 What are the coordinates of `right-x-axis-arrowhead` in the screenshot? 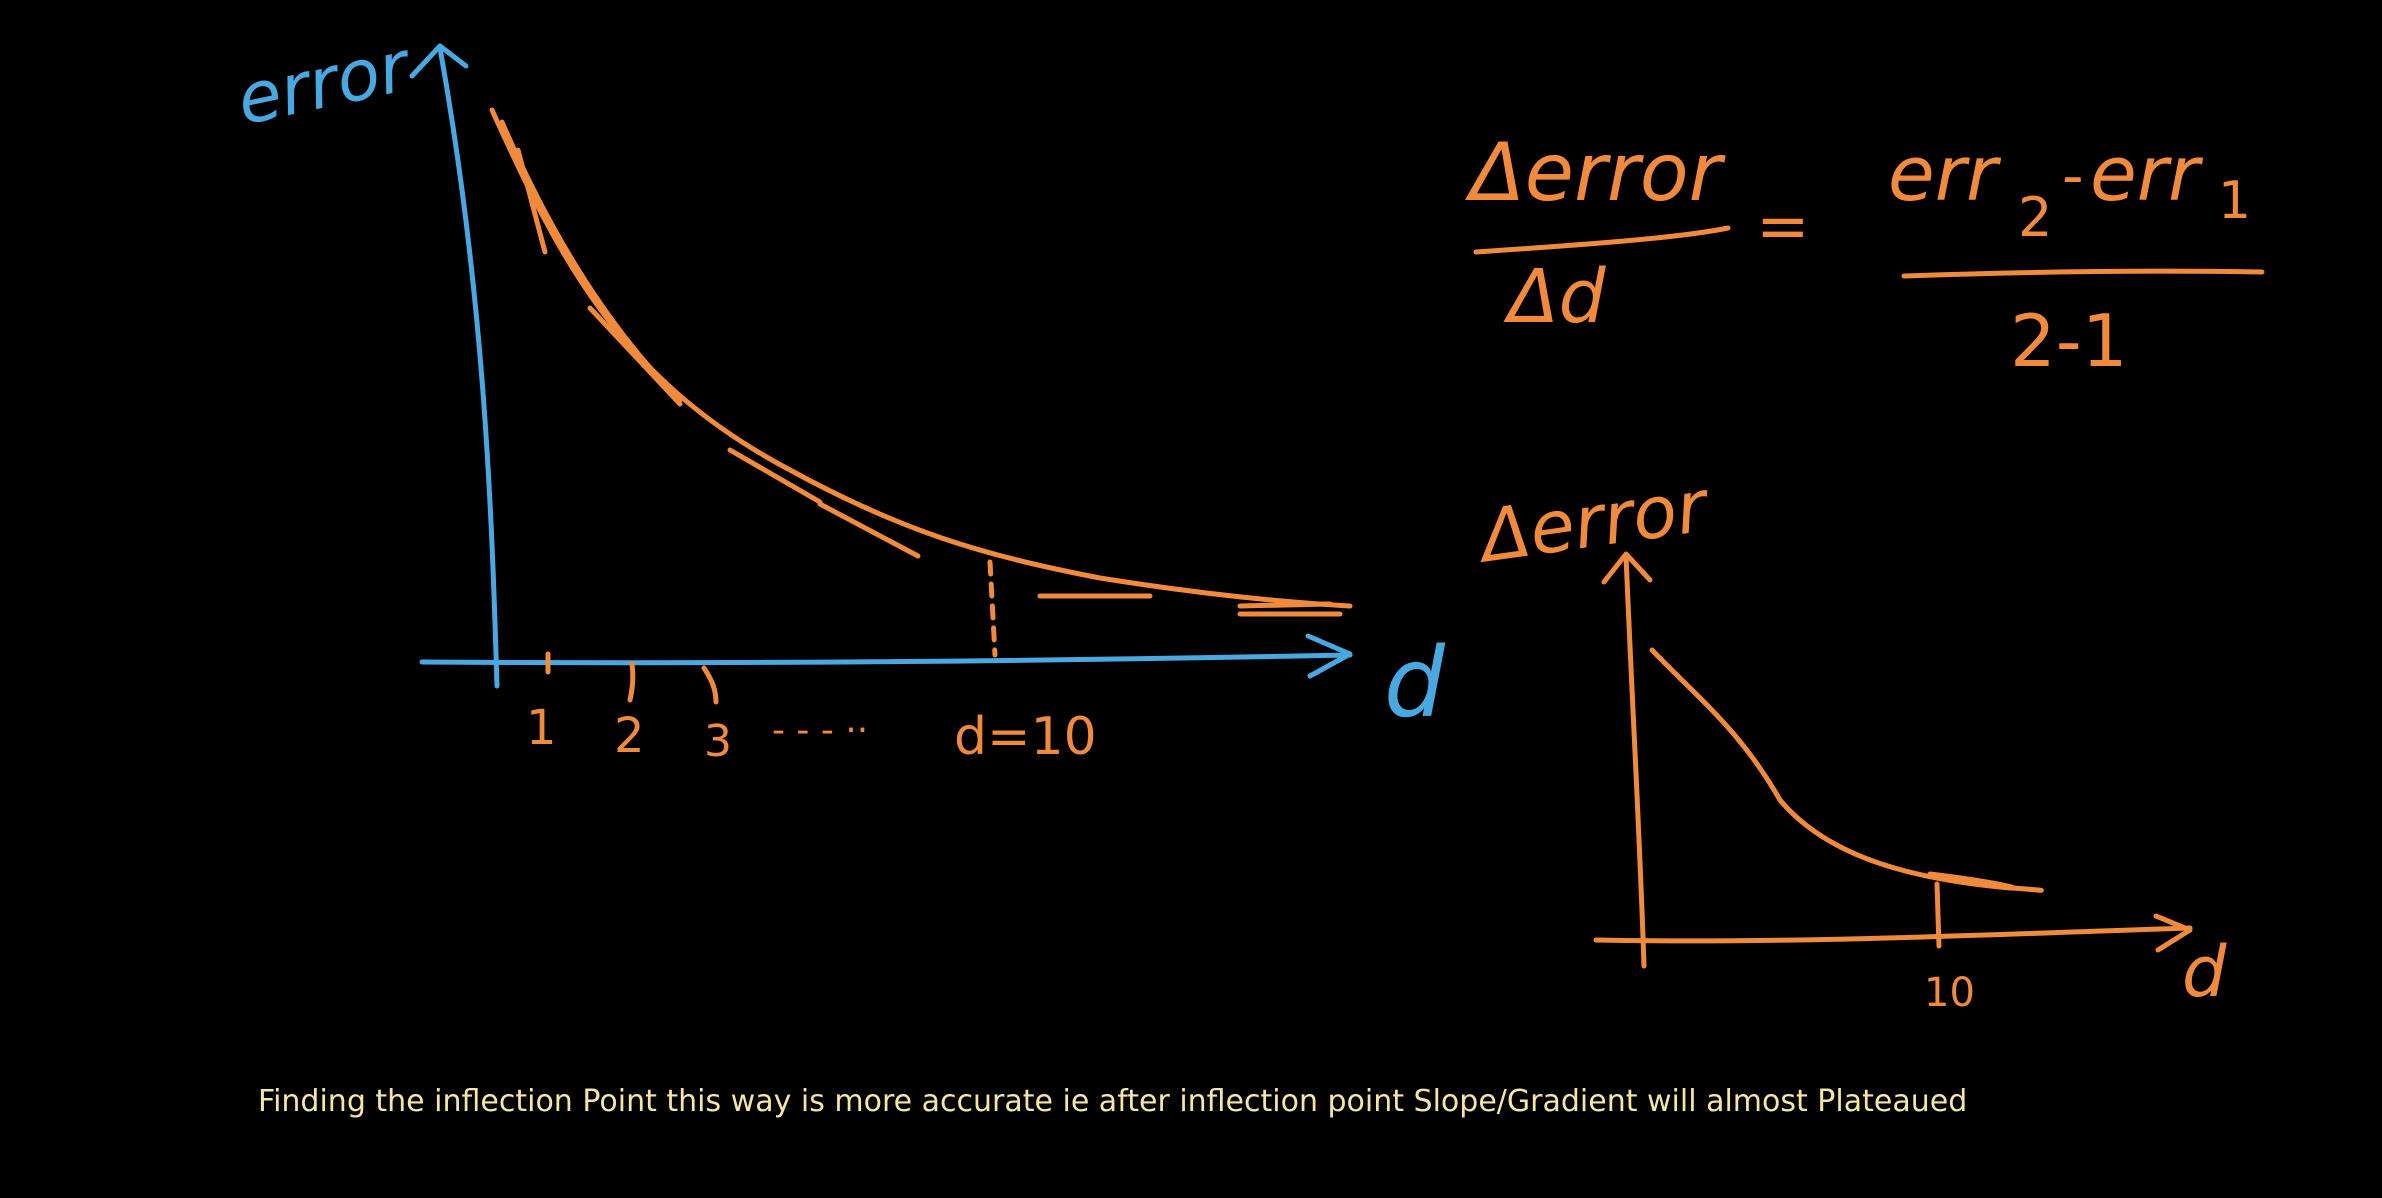 It's located at (2173, 933).